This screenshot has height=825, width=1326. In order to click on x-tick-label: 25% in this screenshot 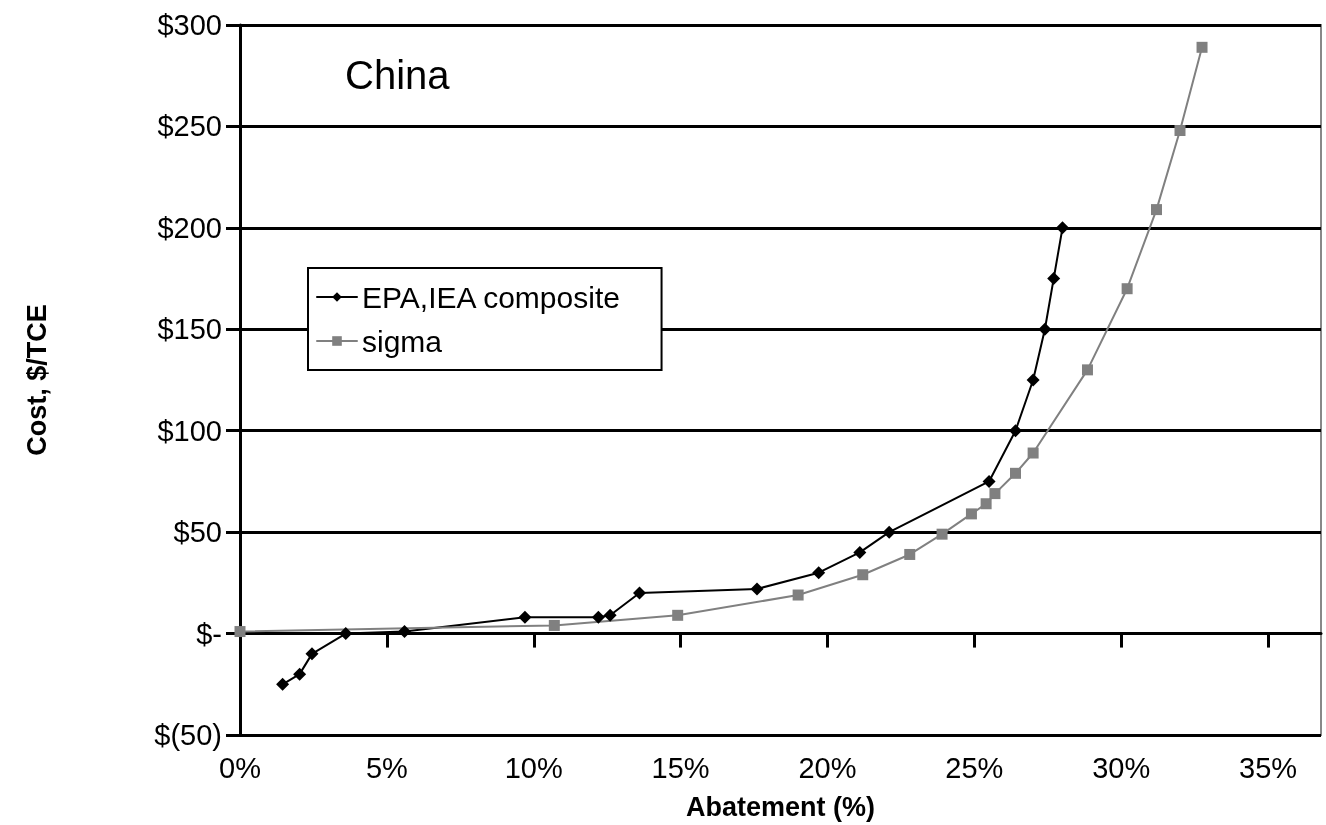, I will do `click(974, 767)`.